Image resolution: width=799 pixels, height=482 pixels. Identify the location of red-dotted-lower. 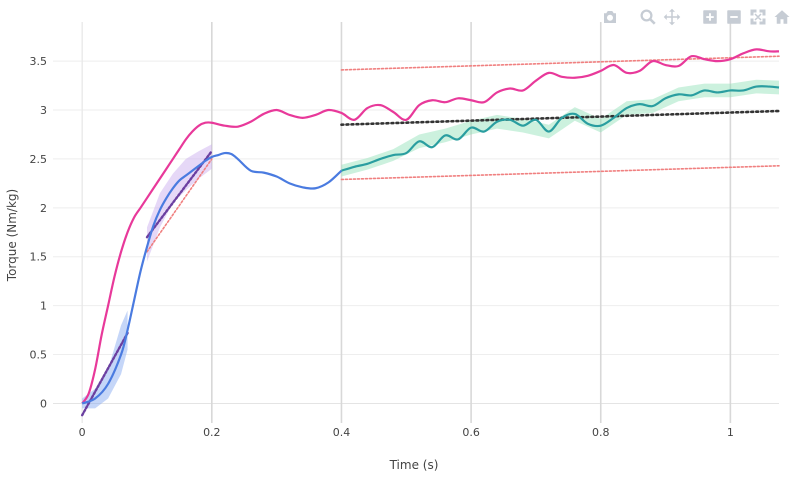
(560, 172).